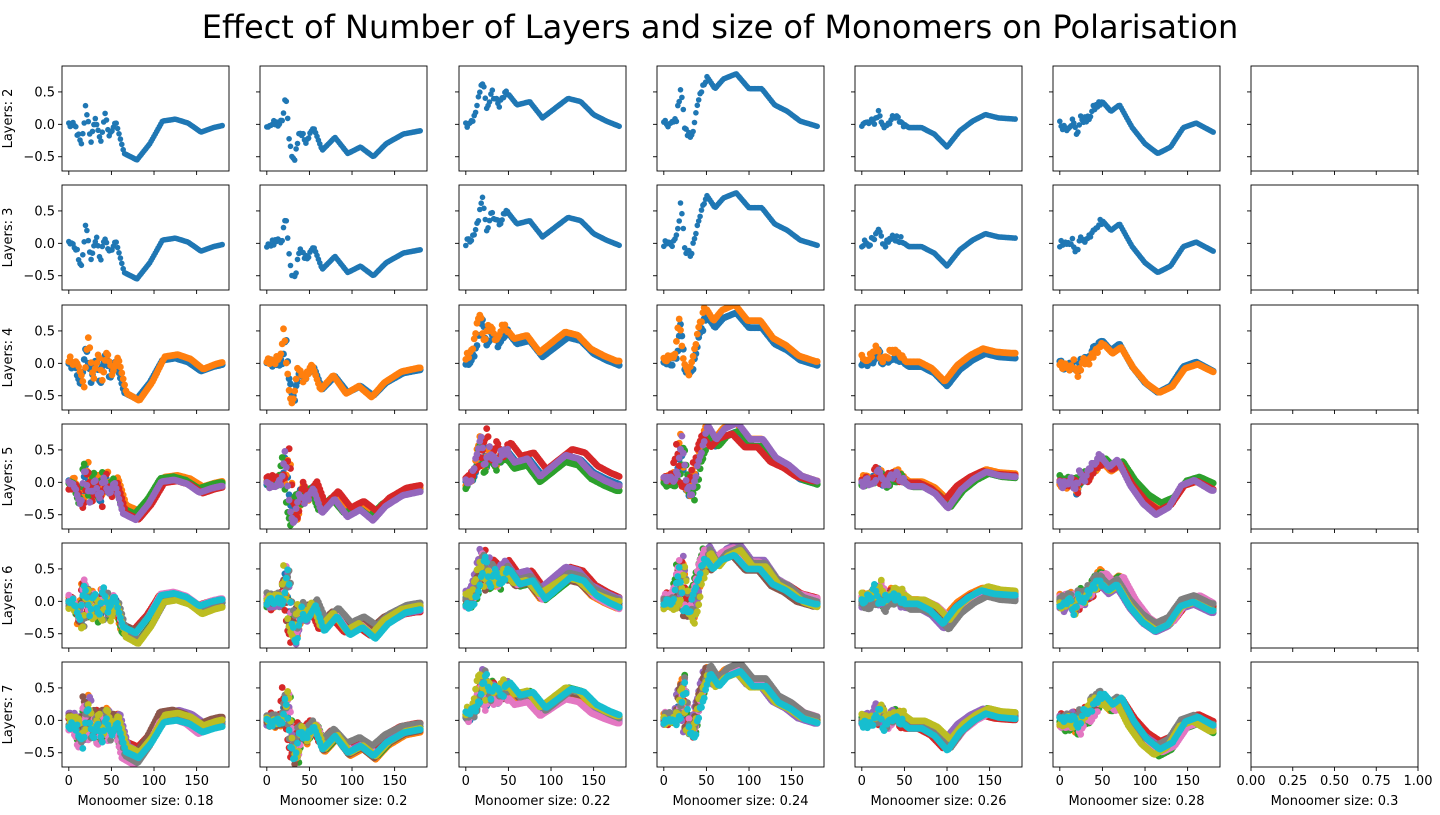 This screenshot has height=815, width=1440. I want to click on subplot-r2-c3, so click(541, 239).